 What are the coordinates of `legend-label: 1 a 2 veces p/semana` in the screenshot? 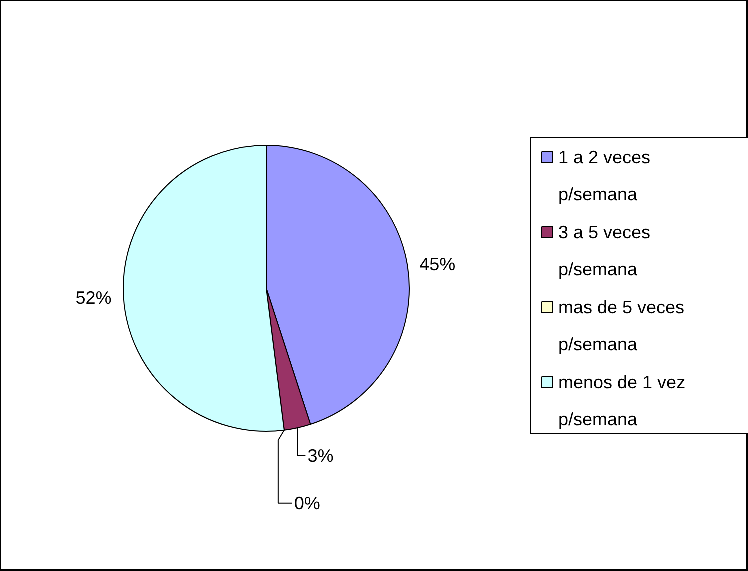 It's located at (604, 176).